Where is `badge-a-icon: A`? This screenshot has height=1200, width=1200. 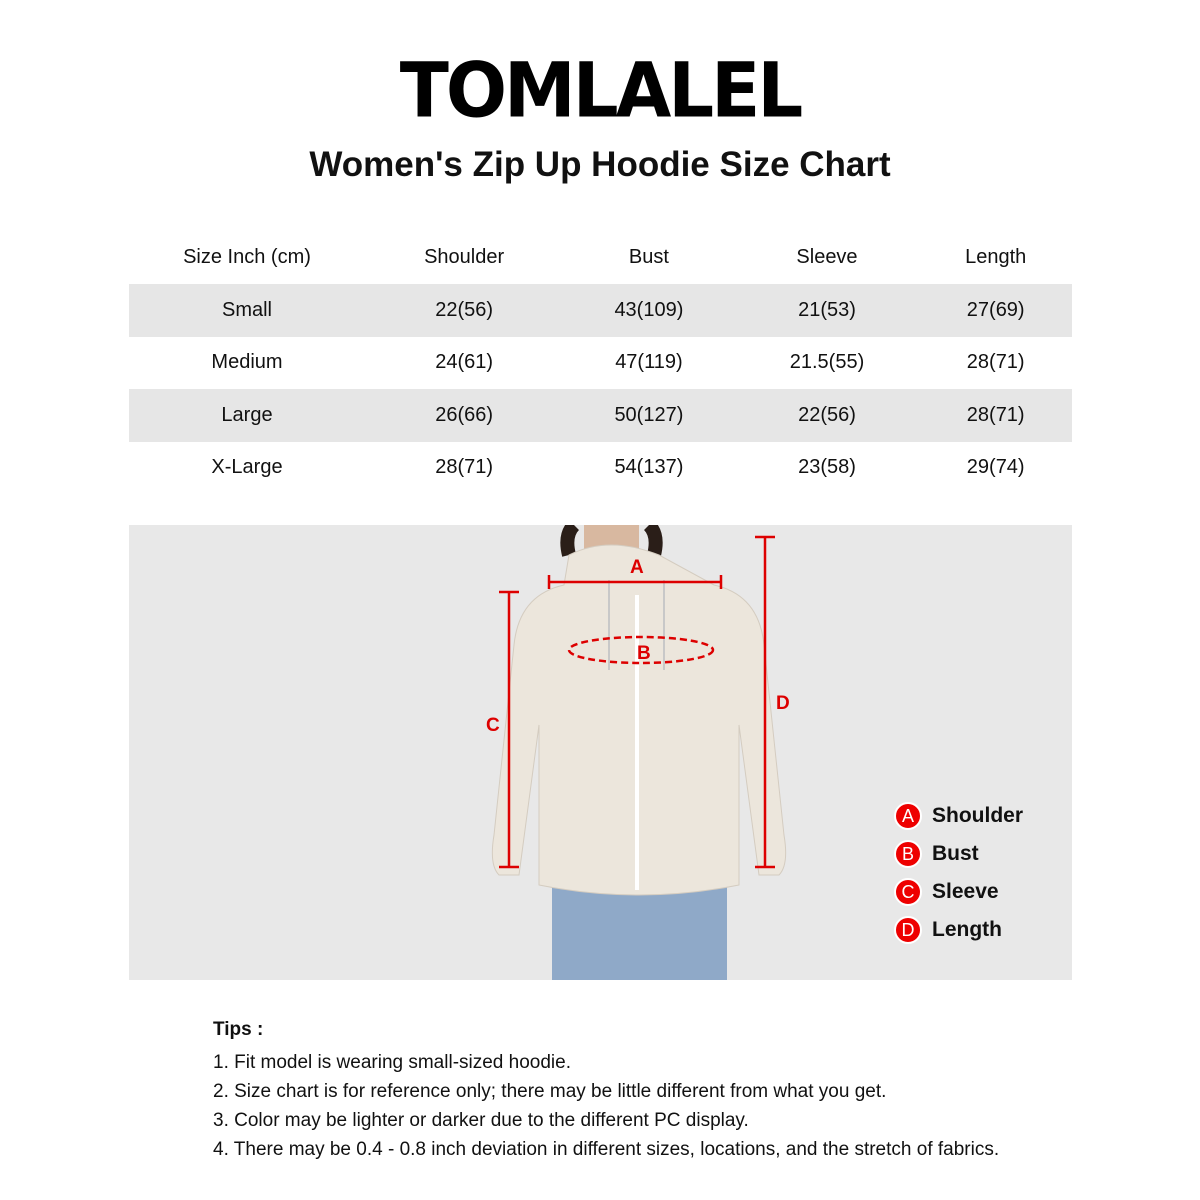
badge-a-icon: A is located at coordinates (908, 816).